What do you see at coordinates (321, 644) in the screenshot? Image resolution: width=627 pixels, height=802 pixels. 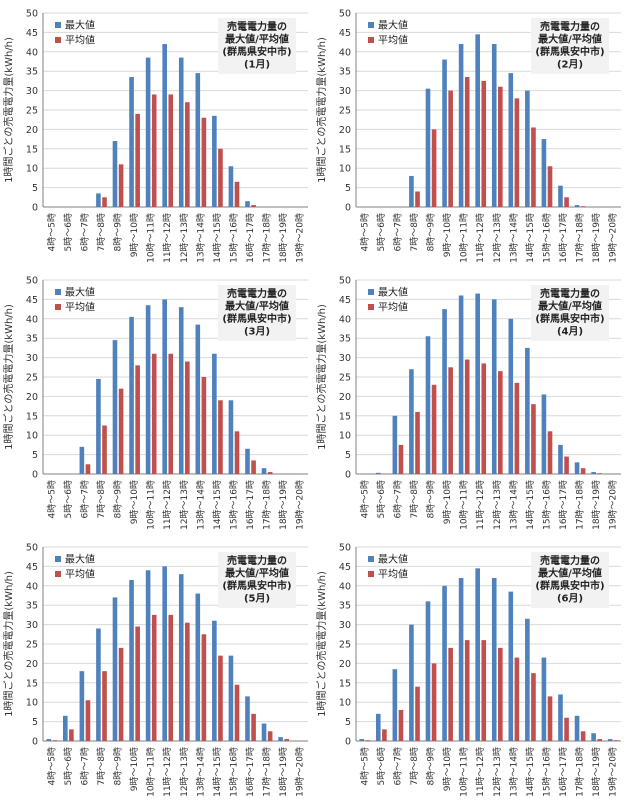 I see `y-axis-label: 1時間ごとの売電電力量(kWh/h)` at bounding box center [321, 644].